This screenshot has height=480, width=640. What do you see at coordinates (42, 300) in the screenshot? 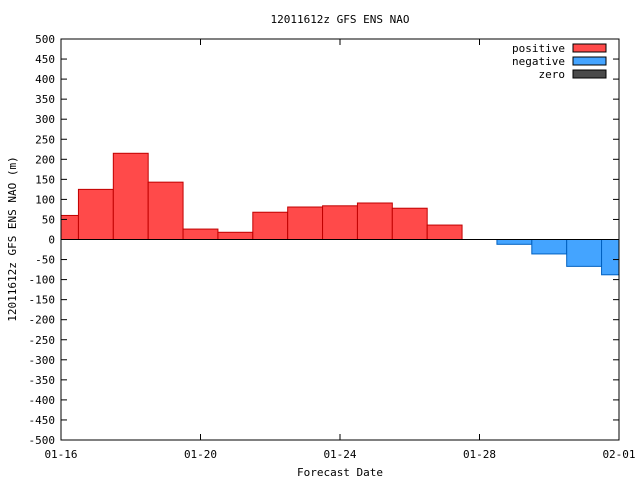
I see `y-tick-label: -150` at bounding box center [42, 300].